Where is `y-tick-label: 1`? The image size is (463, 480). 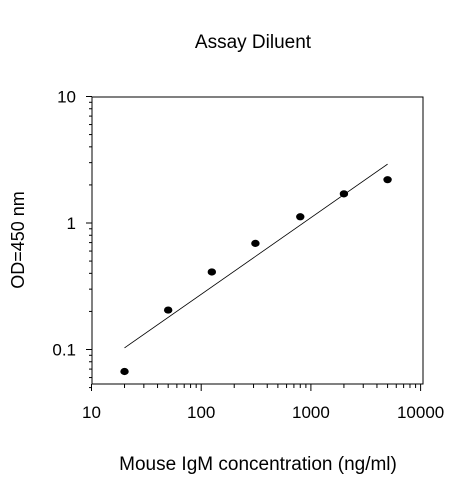
y-tick-label: 1 is located at coordinates (71, 223).